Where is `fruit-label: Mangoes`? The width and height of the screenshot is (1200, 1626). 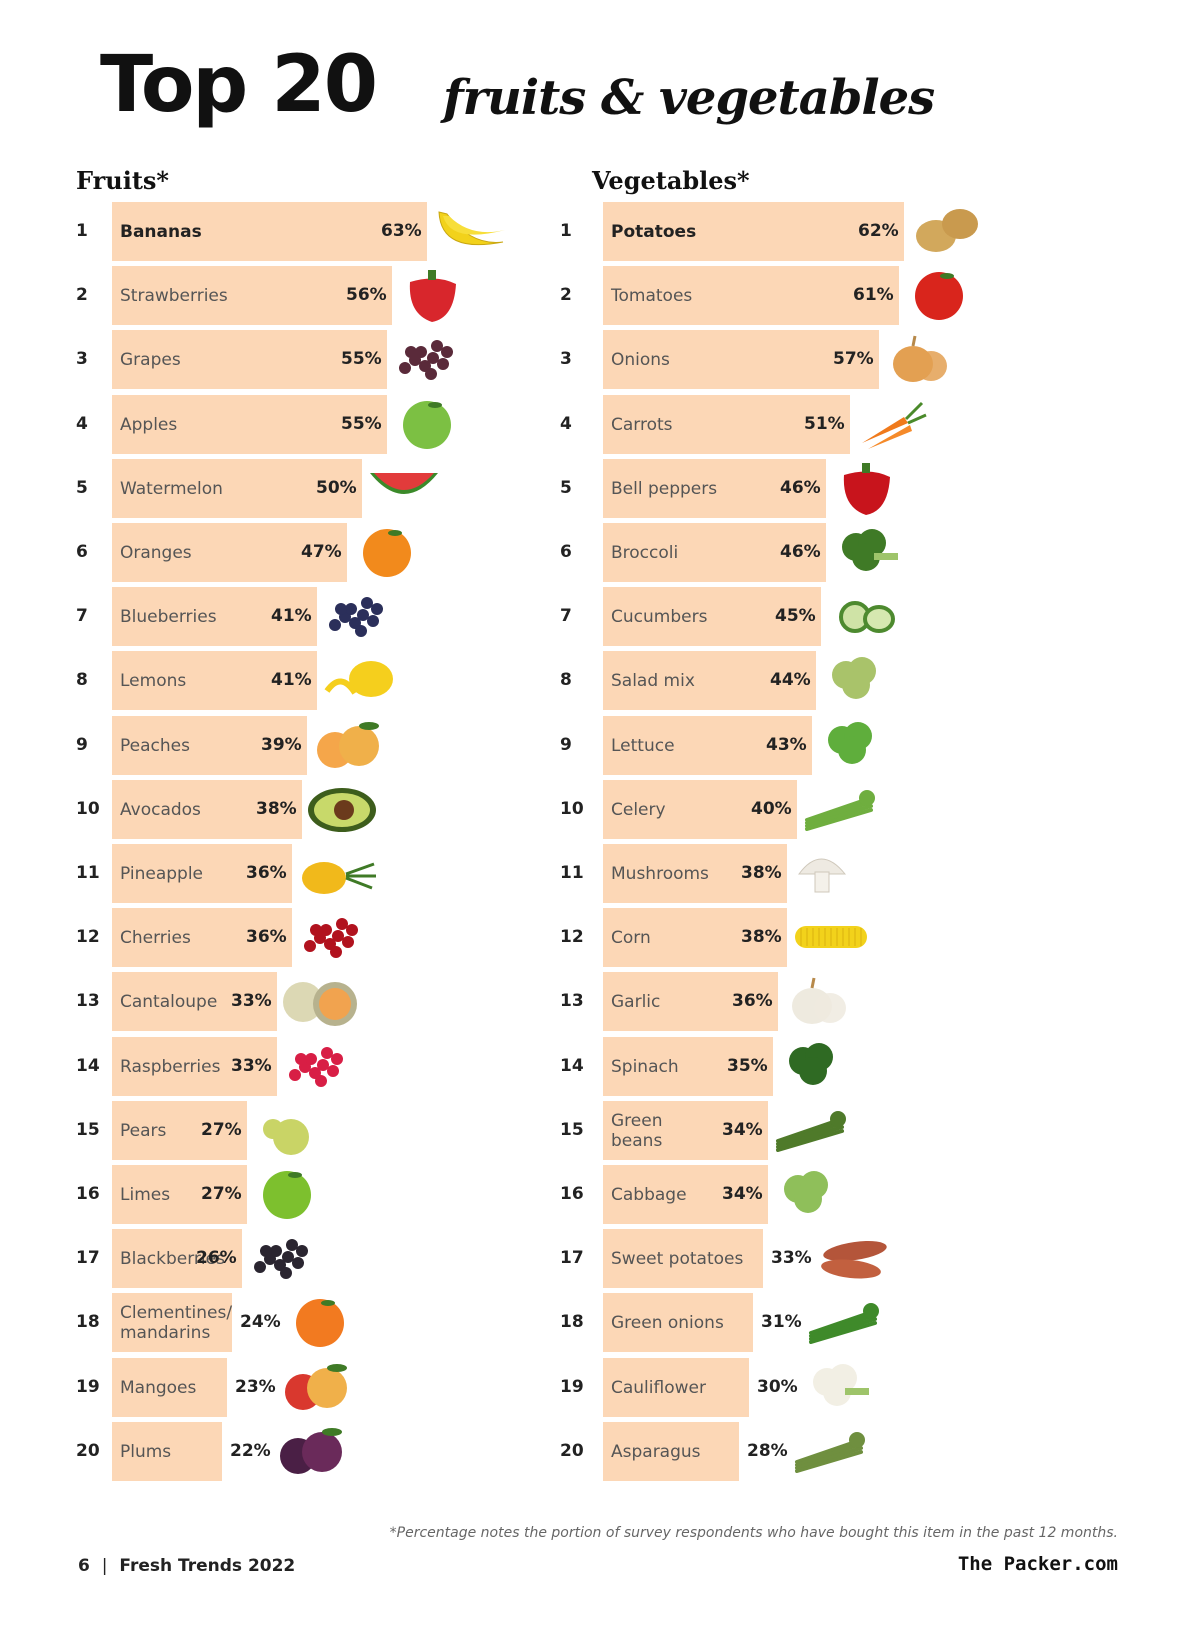 fruit-label: Mangoes is located at coordinates (158, 1387).